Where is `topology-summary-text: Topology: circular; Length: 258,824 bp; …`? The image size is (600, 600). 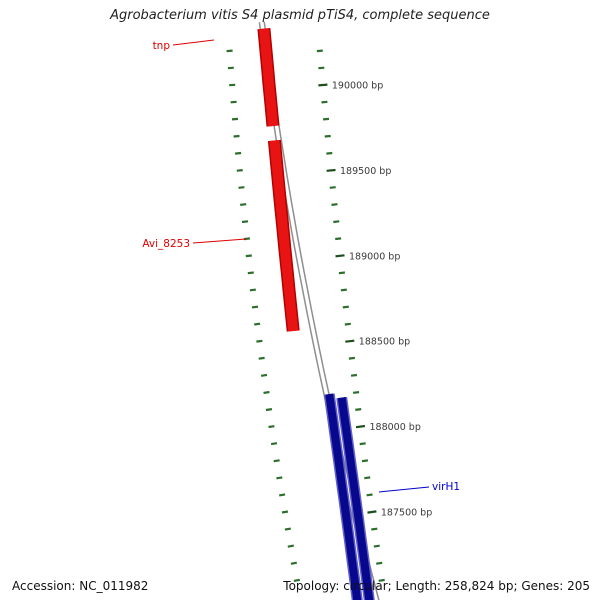 topology-summary-text: Topology: circular; Length: 258,824 bp; … is located at coordinates (436, 586).